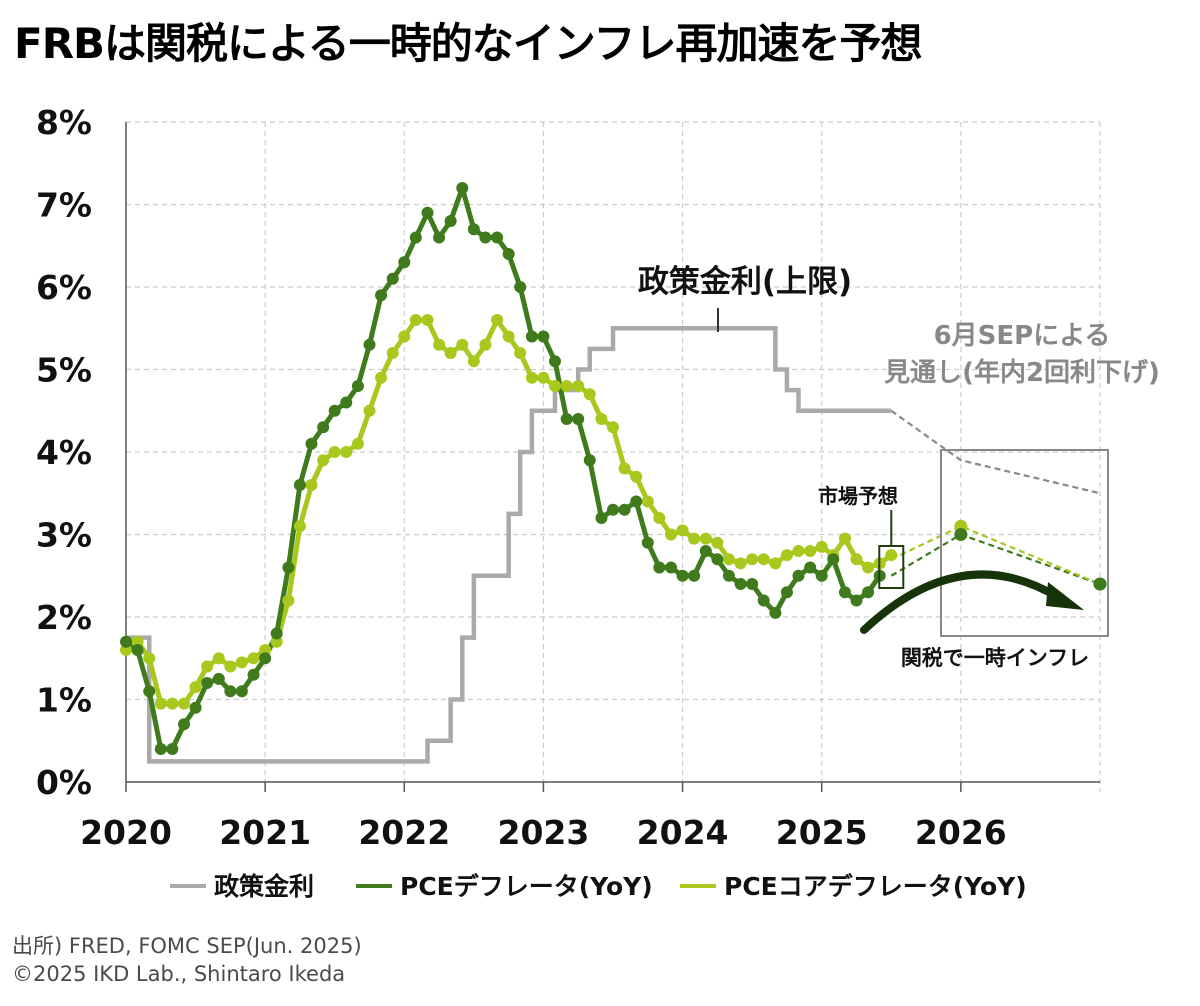  I want to click on y-tick-label: 2%, so click(64, 617).